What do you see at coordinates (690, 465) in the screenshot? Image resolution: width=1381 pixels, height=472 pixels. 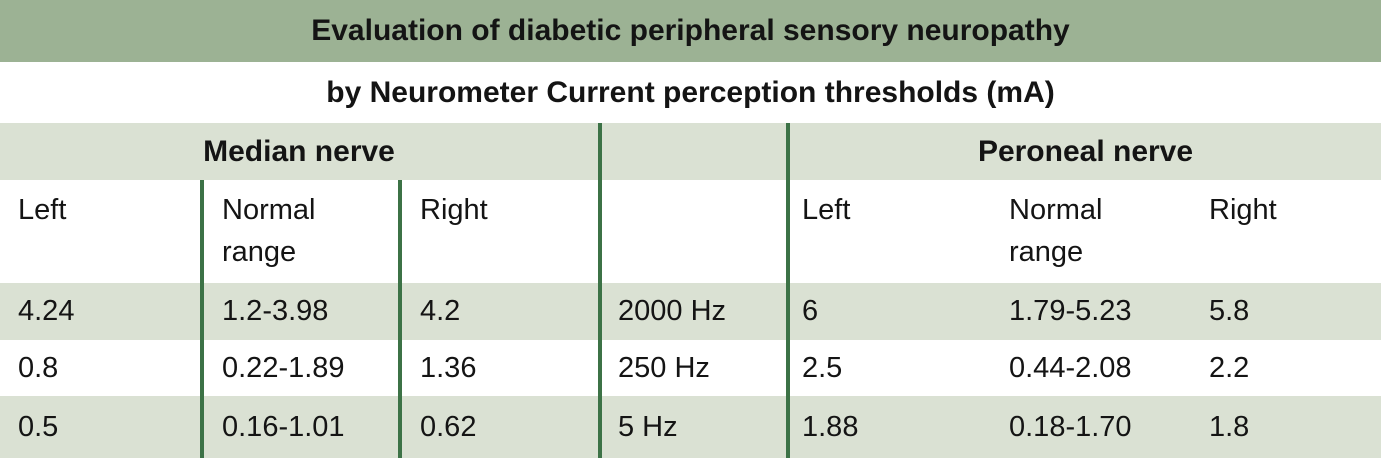 I see `bottom-margin` at bounding box center [690, 465].